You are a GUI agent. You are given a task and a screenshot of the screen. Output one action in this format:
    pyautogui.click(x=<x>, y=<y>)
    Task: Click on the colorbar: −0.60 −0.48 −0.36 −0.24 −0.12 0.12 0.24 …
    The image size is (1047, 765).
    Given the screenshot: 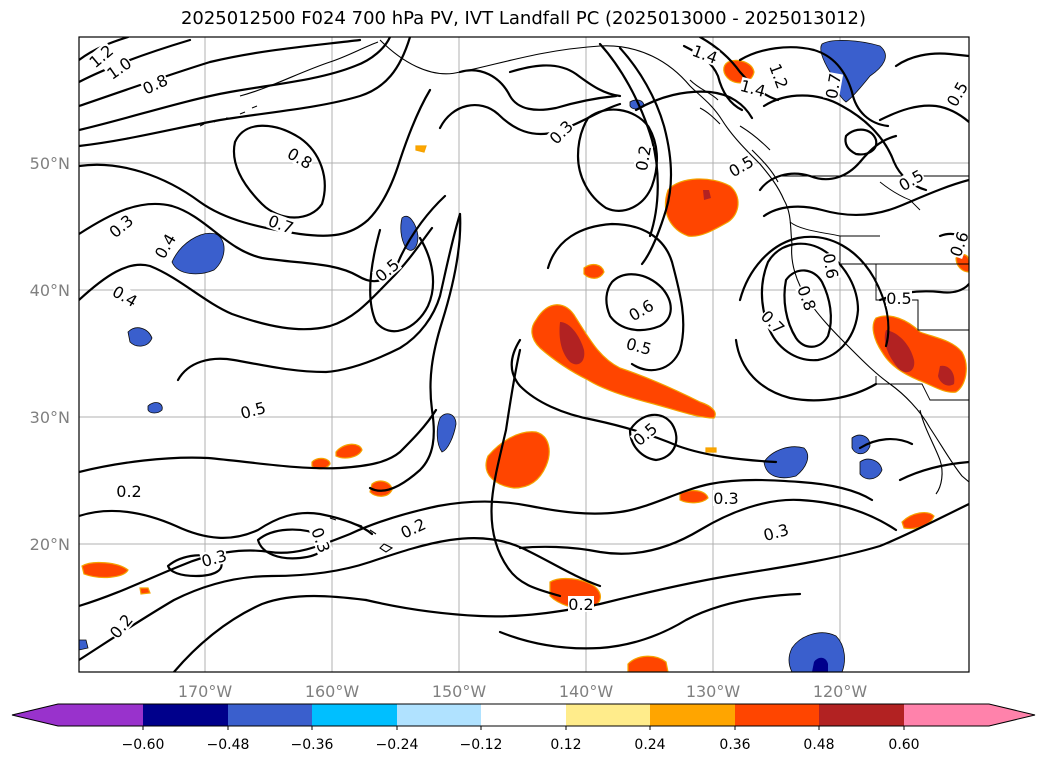 What is the action you would take?
    pyautogui.click(x=523, y=728)
    